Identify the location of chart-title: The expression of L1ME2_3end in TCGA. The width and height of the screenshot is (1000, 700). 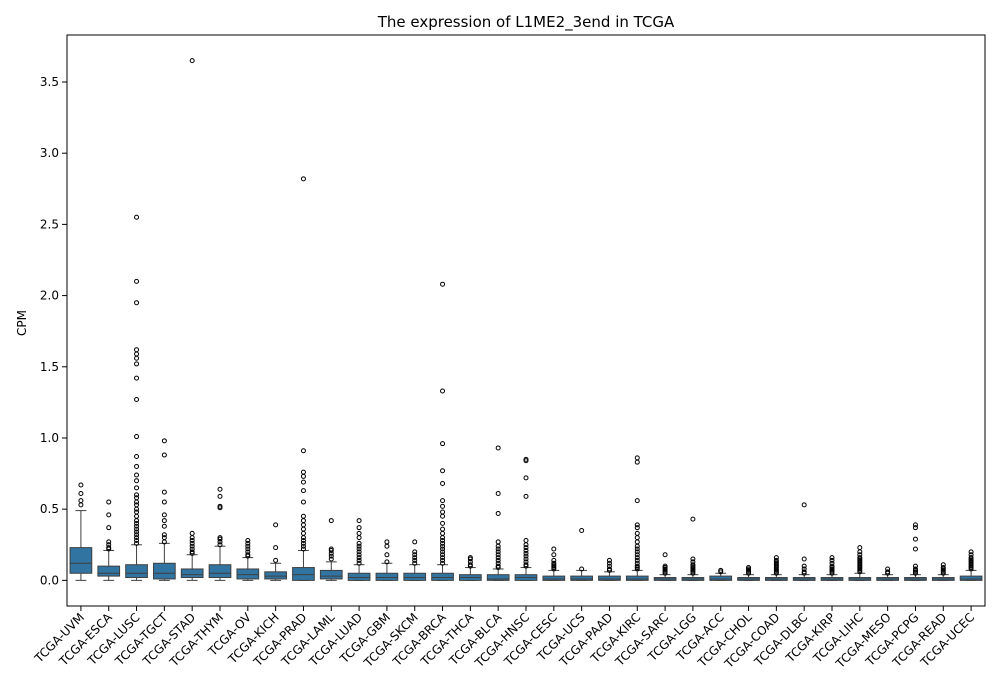
(526, 22).